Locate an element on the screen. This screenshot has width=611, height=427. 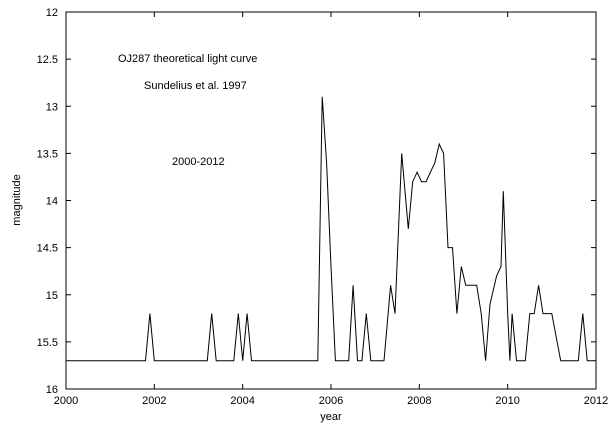
x-tick-label: 2004 is located at coordinates (242, 401).